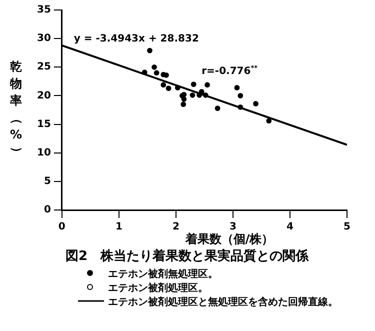  What do you see at coordinates (187, 256) in the screenshot?
I see `text: 図2 株当たり着果数と果実品質との関係` at bounding box center [187, 256].